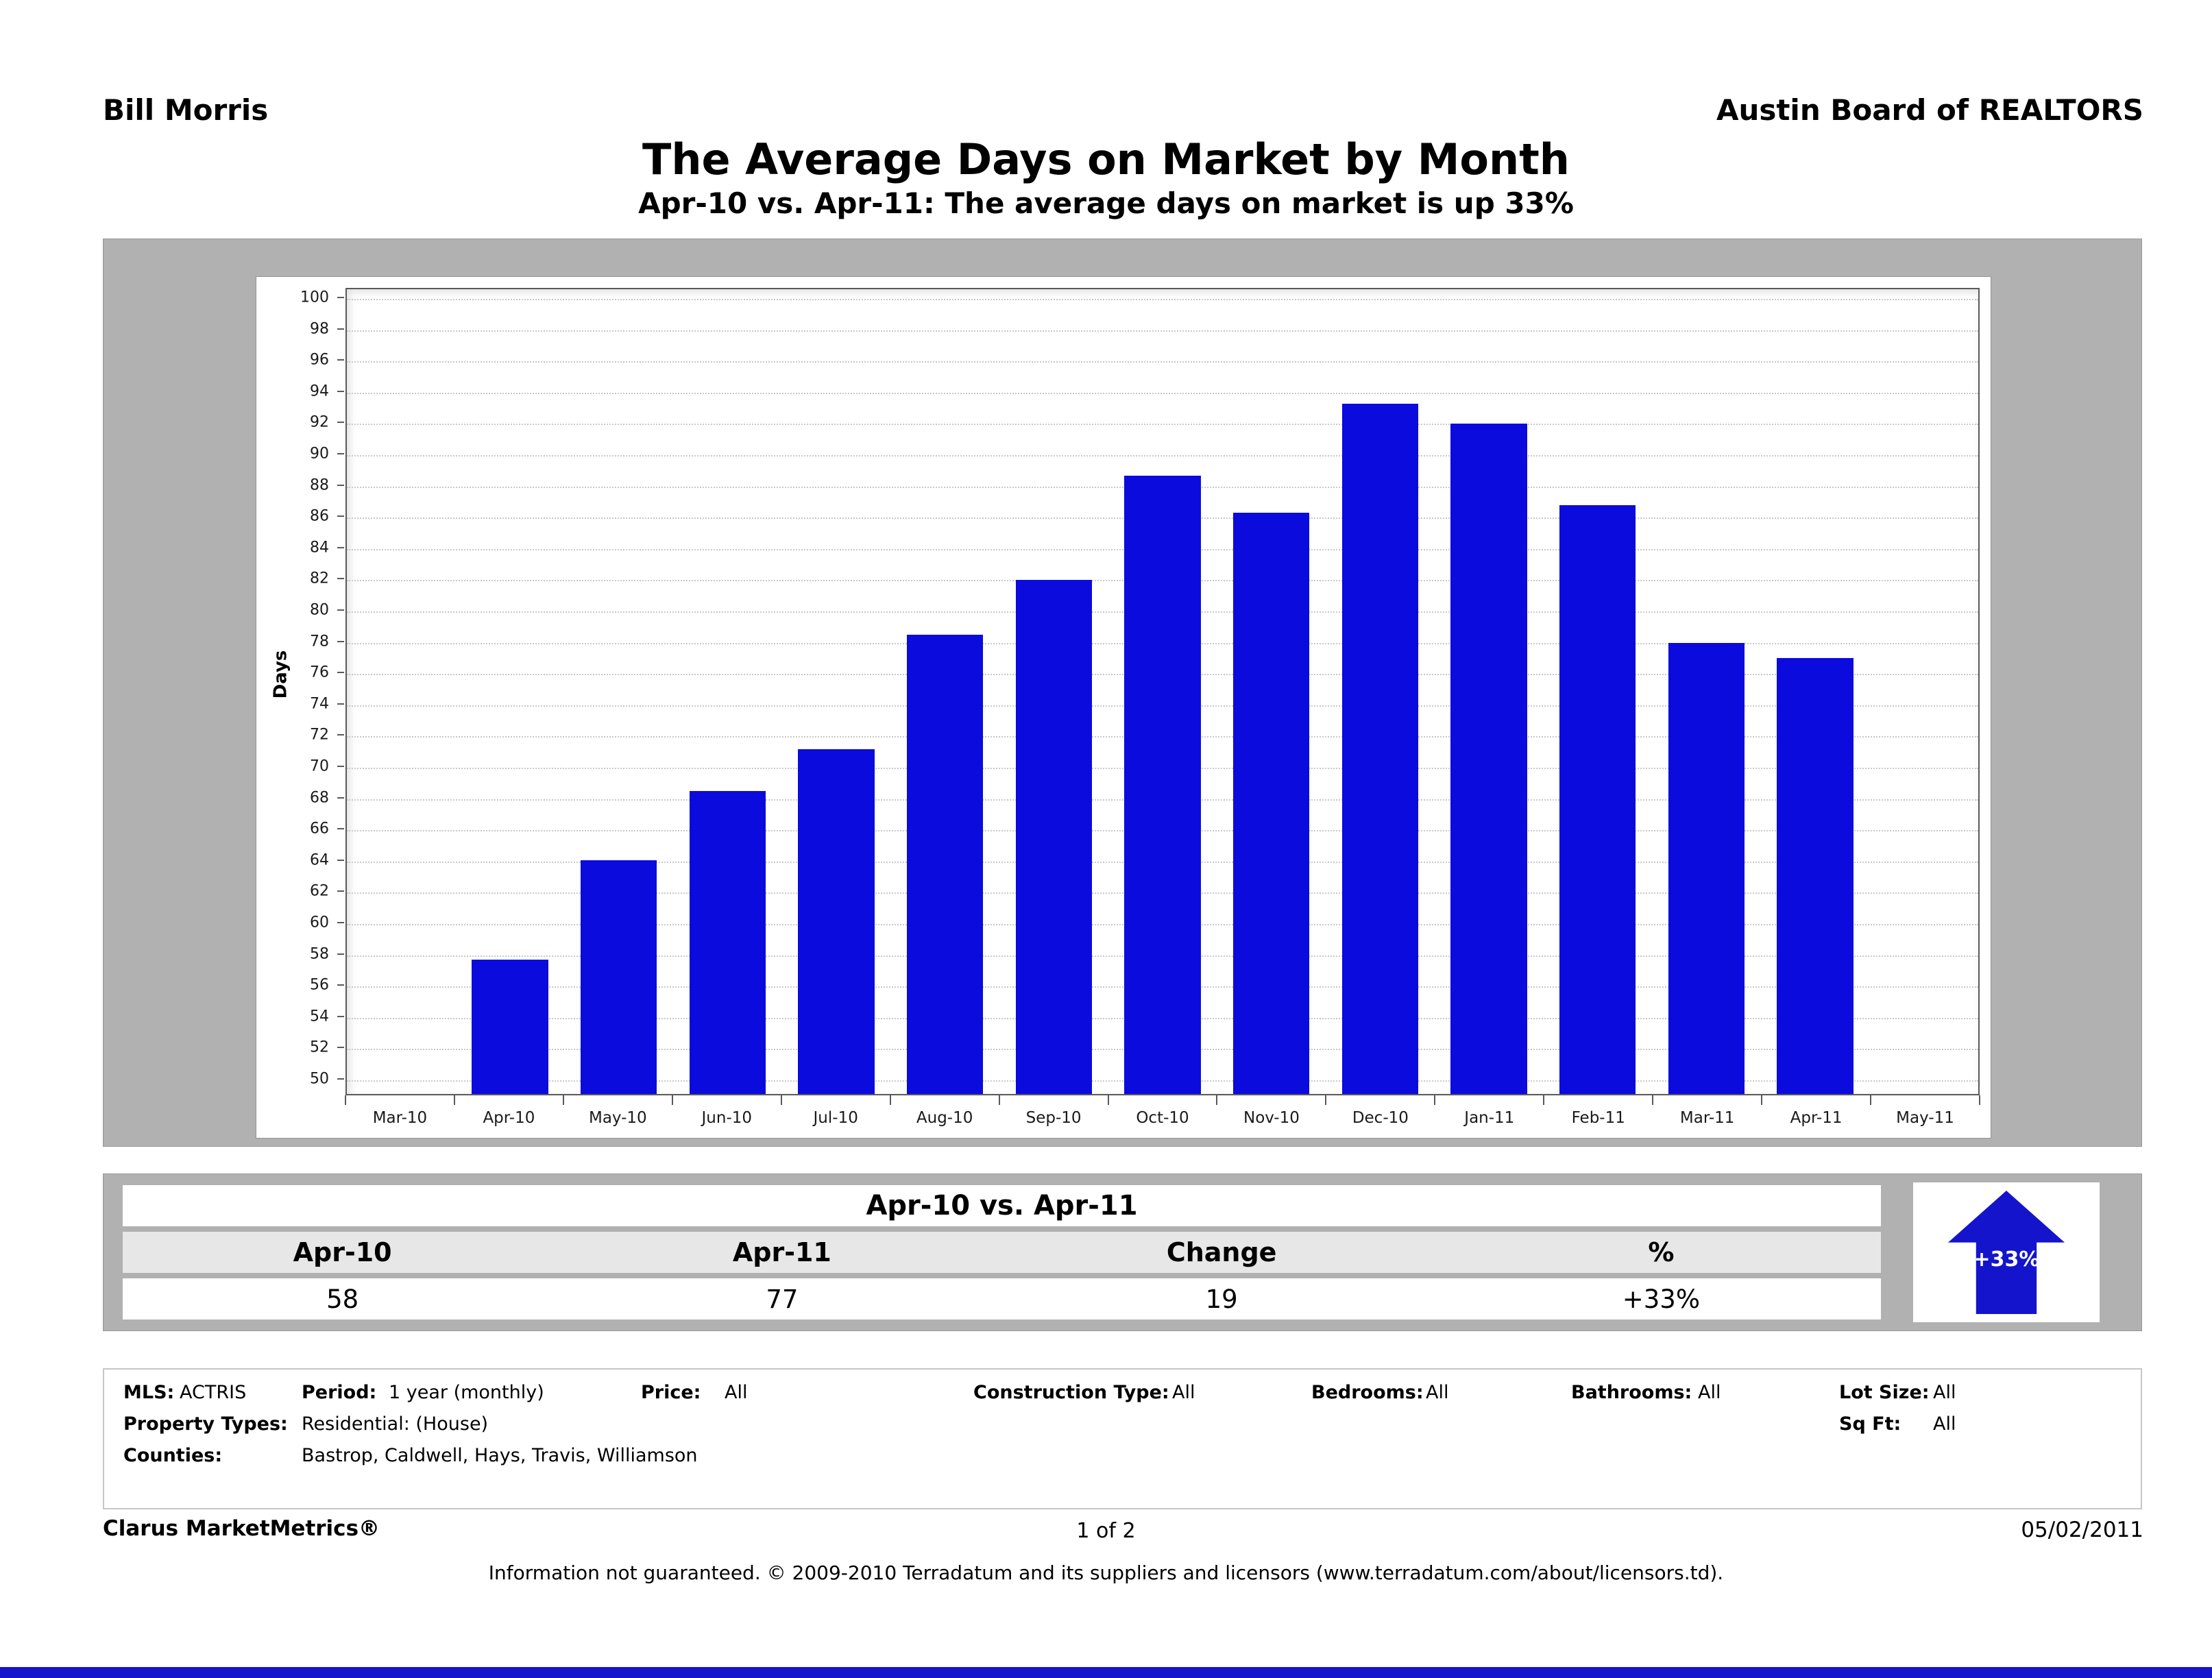 Image resolution: width=2212 pixels, height=1678 pixels. Describe the element at coordinates (509, 1118) in the screenshot. I see `x-tick-label: Apr-10` at that location.